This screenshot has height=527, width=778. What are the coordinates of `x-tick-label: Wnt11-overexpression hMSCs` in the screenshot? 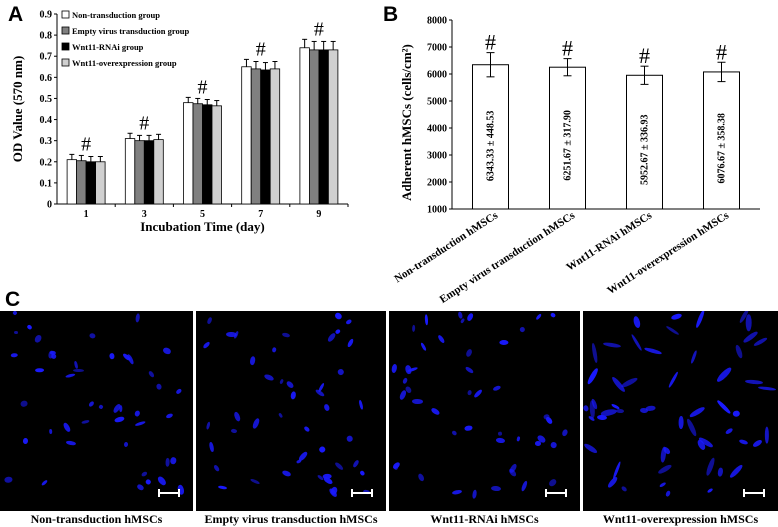 It's located at (668, 253).